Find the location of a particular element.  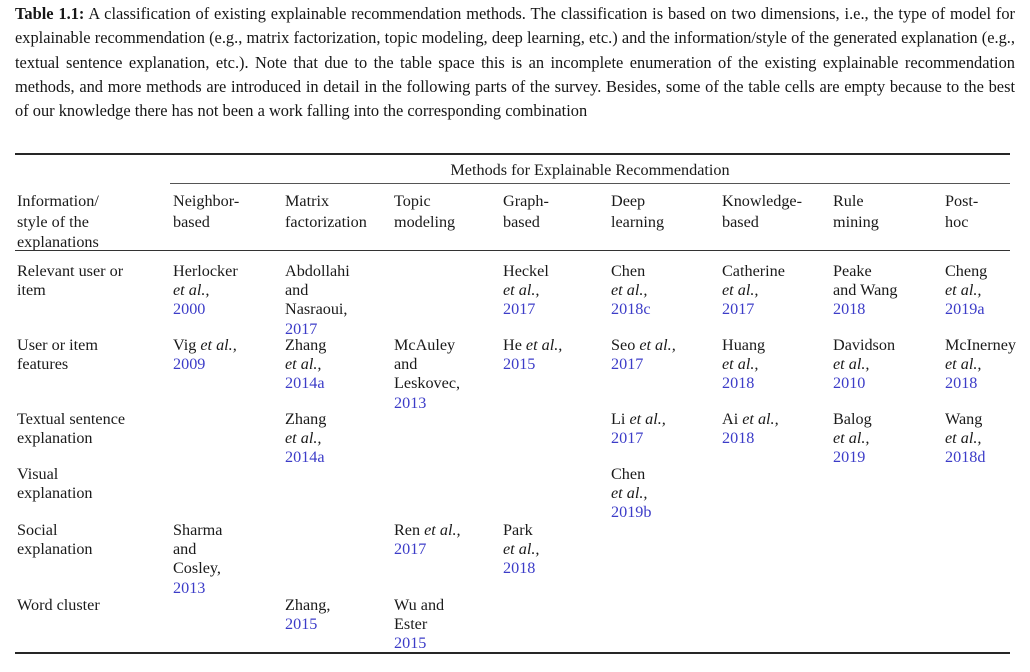

citation-cell: Abdollahi and Nasraoui, 2017 is located at coordinates (317, 300).